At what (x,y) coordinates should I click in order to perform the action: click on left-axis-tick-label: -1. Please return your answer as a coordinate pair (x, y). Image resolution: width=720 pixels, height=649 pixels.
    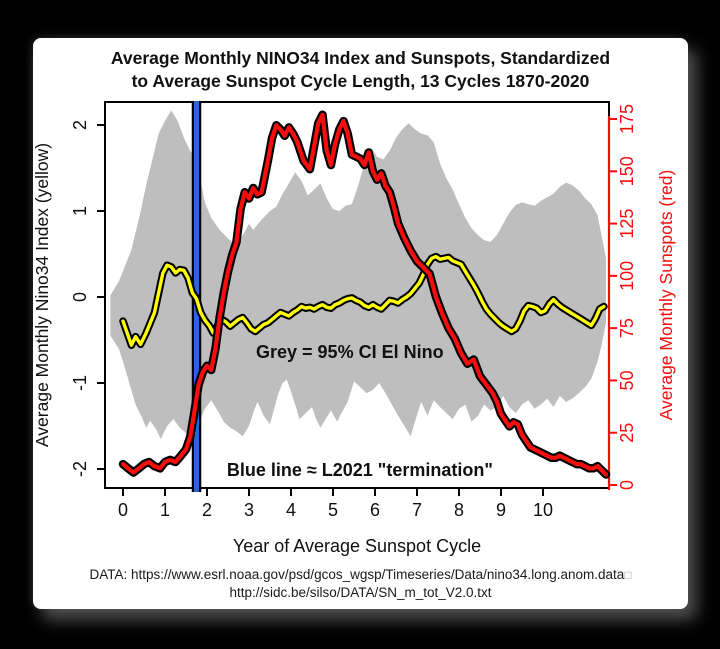
    Looking at the image, I should click on (80, 383).